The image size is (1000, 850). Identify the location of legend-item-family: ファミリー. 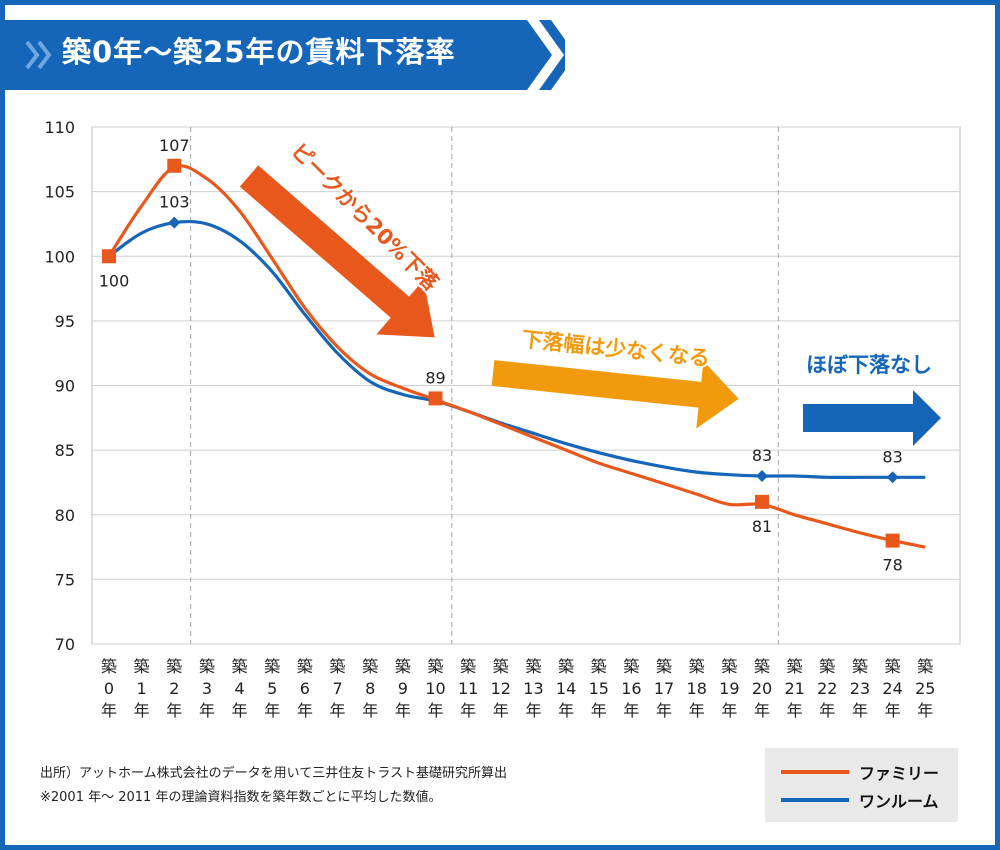
(860, 772).